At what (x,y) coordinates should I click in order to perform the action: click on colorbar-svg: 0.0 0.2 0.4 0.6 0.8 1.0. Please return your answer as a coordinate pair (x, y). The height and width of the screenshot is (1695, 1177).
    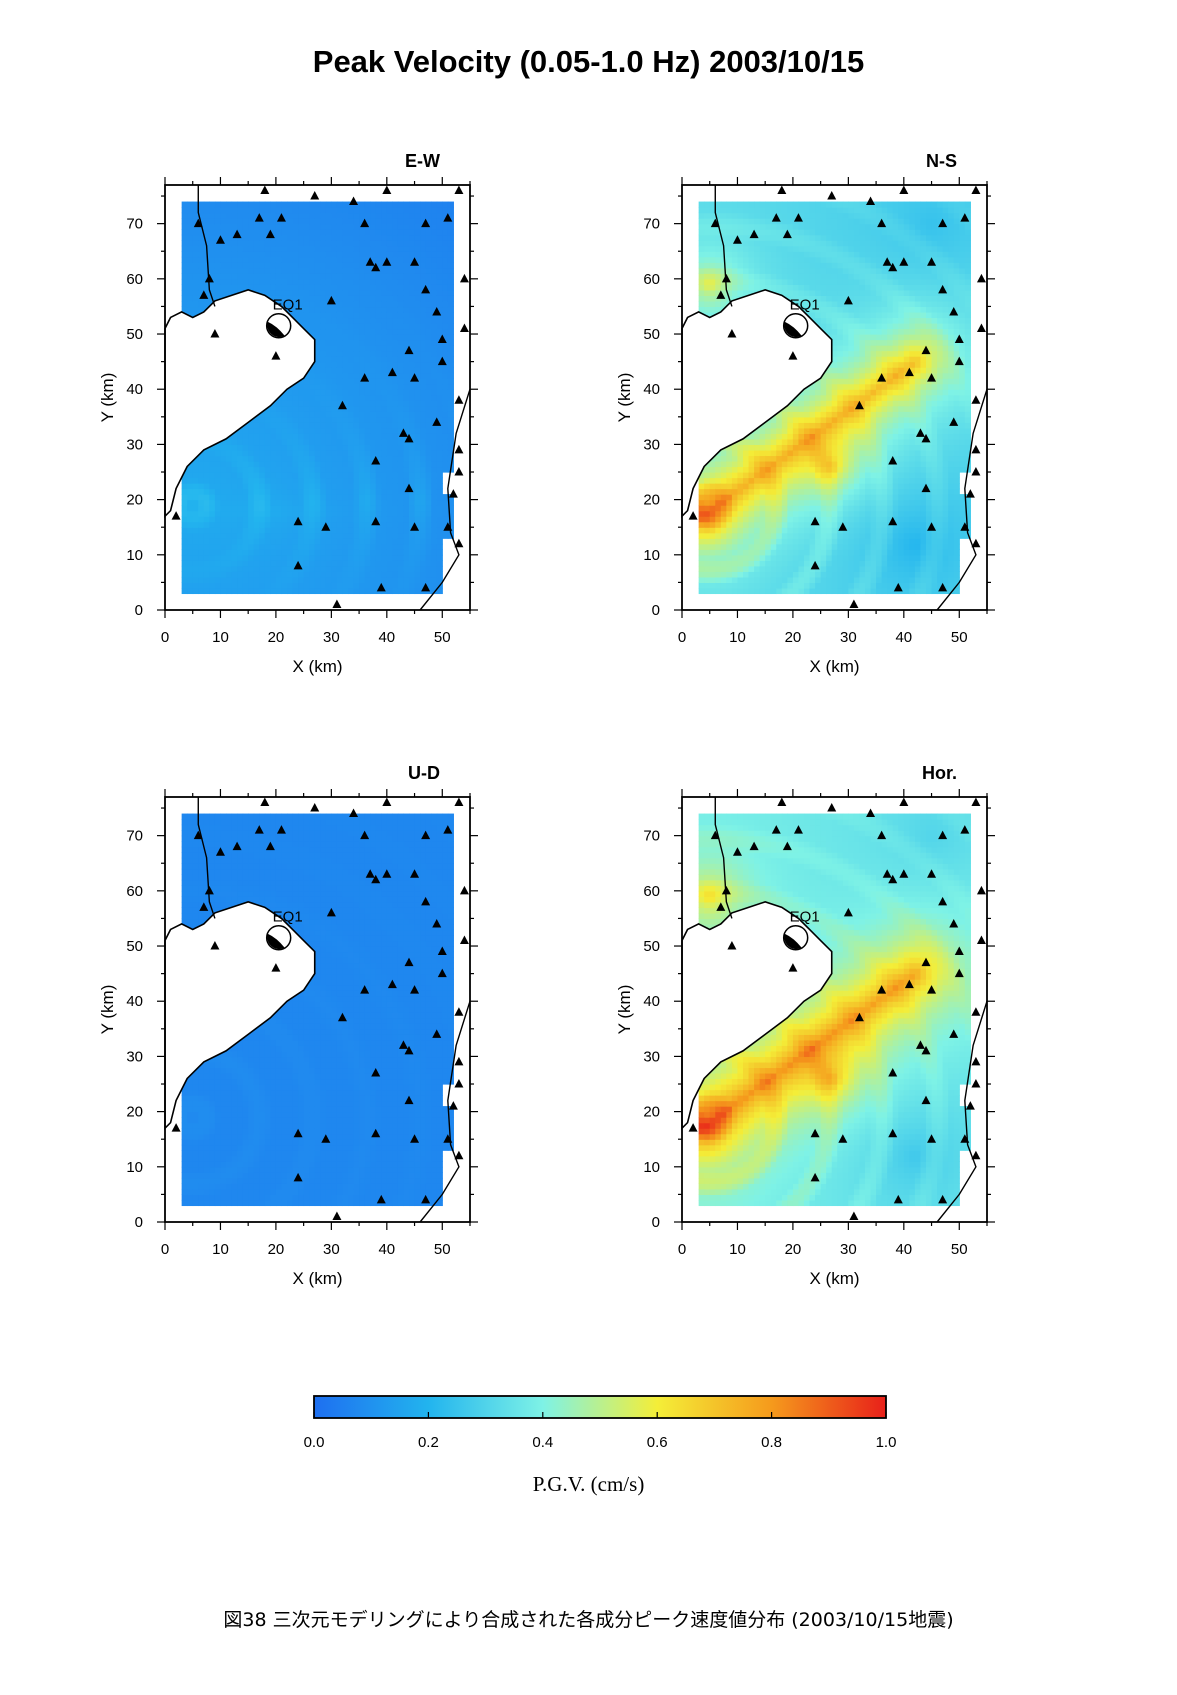
    Looking at the image, I should click on (600, 1423).